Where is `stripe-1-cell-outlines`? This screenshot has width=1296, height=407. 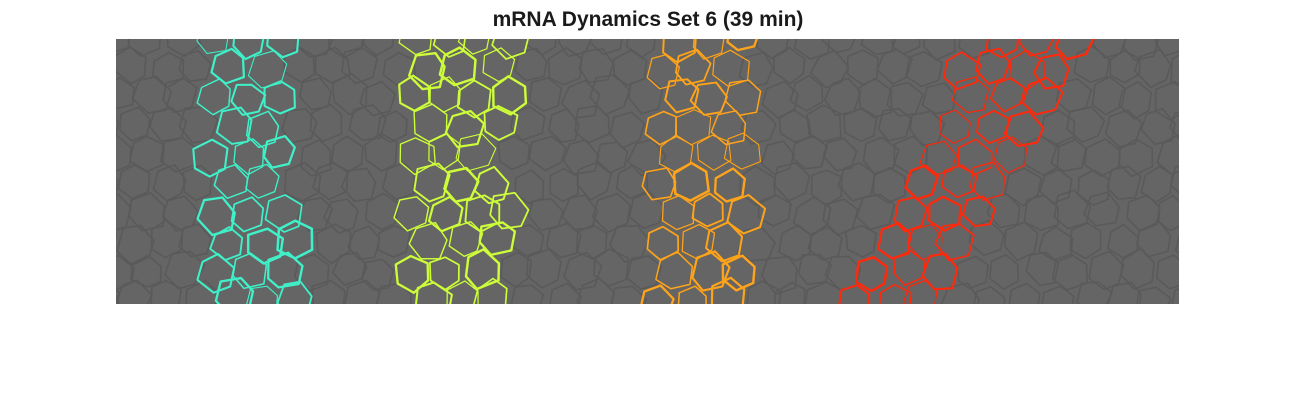
stripe-1-cell-outlines is located at coordinates (253, 171).